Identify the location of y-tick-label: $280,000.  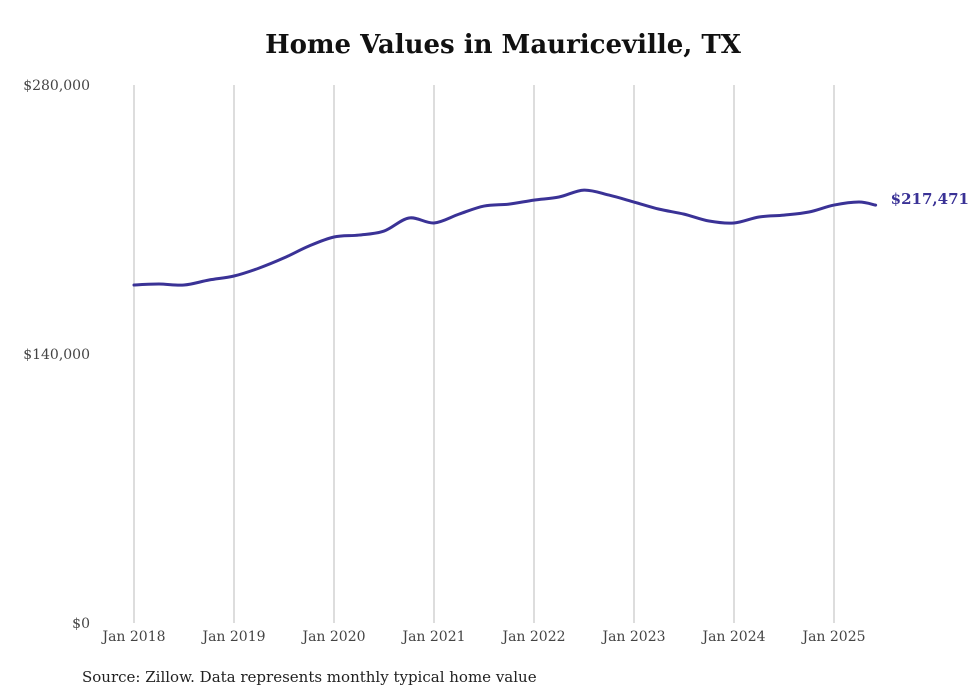
(56, 86).